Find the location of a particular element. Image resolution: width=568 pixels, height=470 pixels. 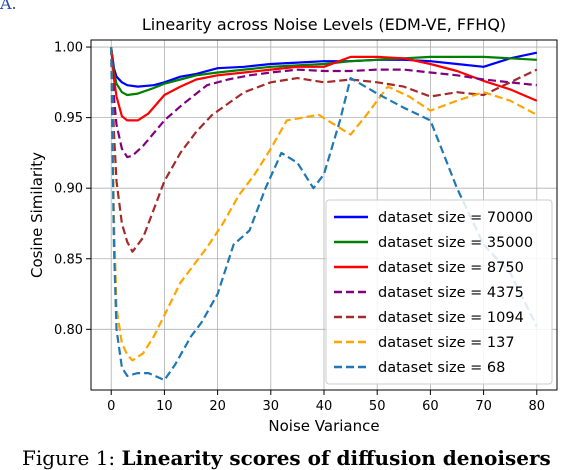

x-tick-label: 50 is located at coordinates (377, 406).